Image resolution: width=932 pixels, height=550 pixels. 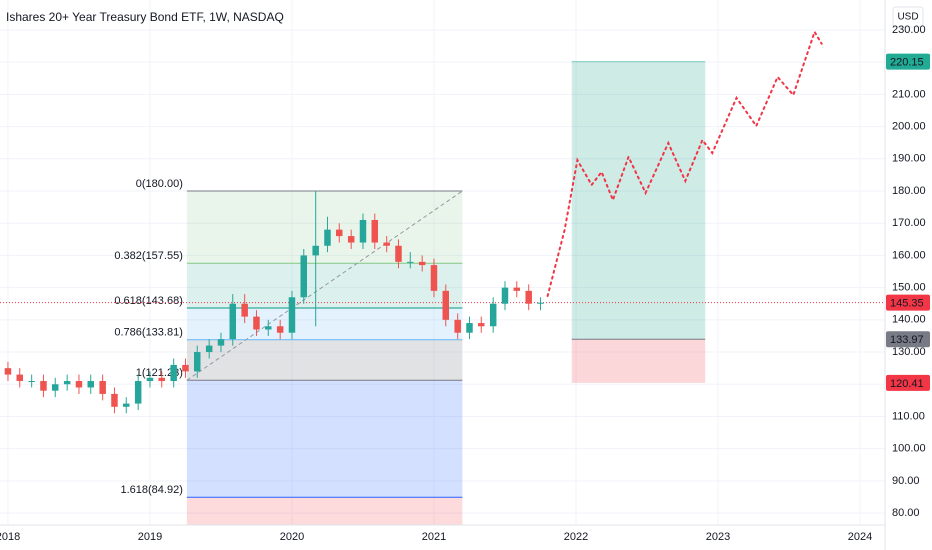 What do you see at coordinates (292, 537) in the screenshot?
I see `x-tick-label: 2020` at bounding box center [292, 537].